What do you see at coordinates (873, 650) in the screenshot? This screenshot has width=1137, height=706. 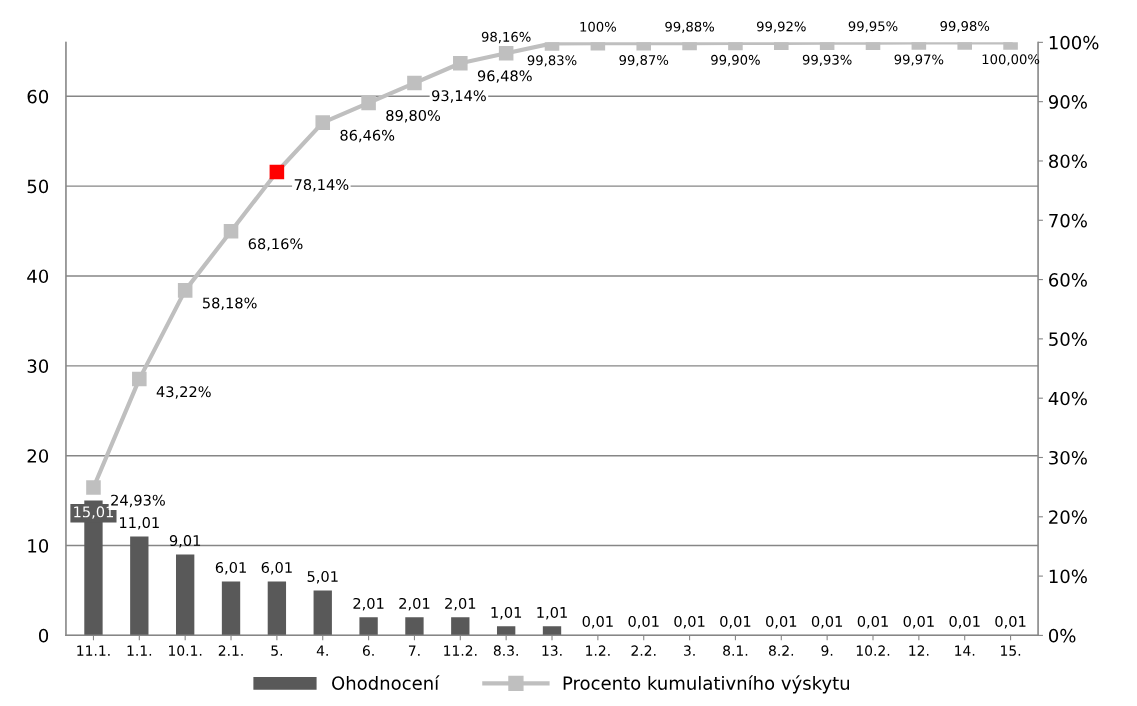 I see `x-tick-label: 10.2.` at bounding box center [873, 650].